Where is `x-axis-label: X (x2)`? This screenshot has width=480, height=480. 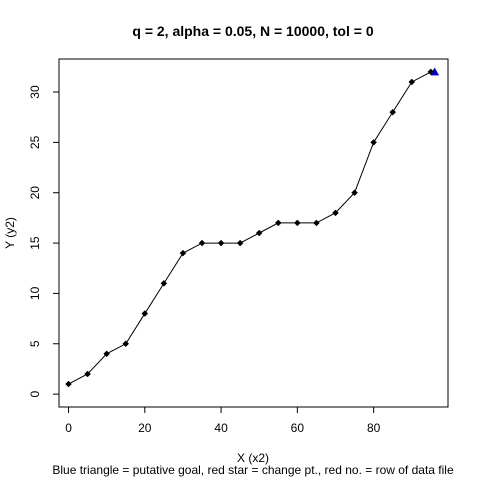 x-axis-label: X (x2) is located at coordinates (253, 458).